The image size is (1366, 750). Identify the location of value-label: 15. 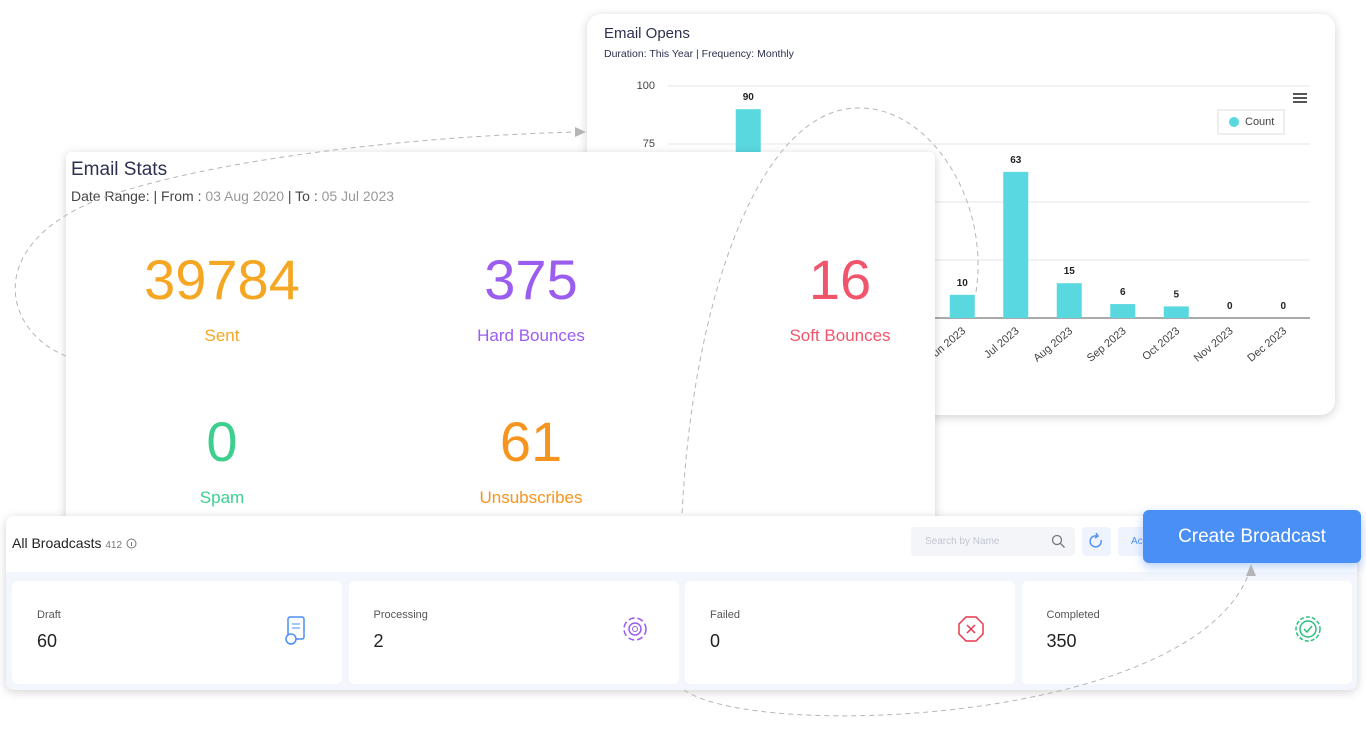
(1070, 271).